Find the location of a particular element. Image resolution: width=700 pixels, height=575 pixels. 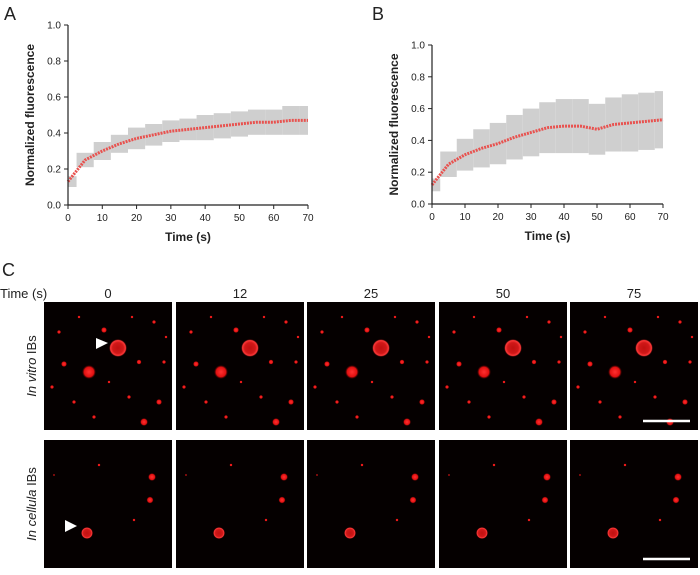

y-tick-label: 0.4 is located at coordinates (54, 134).